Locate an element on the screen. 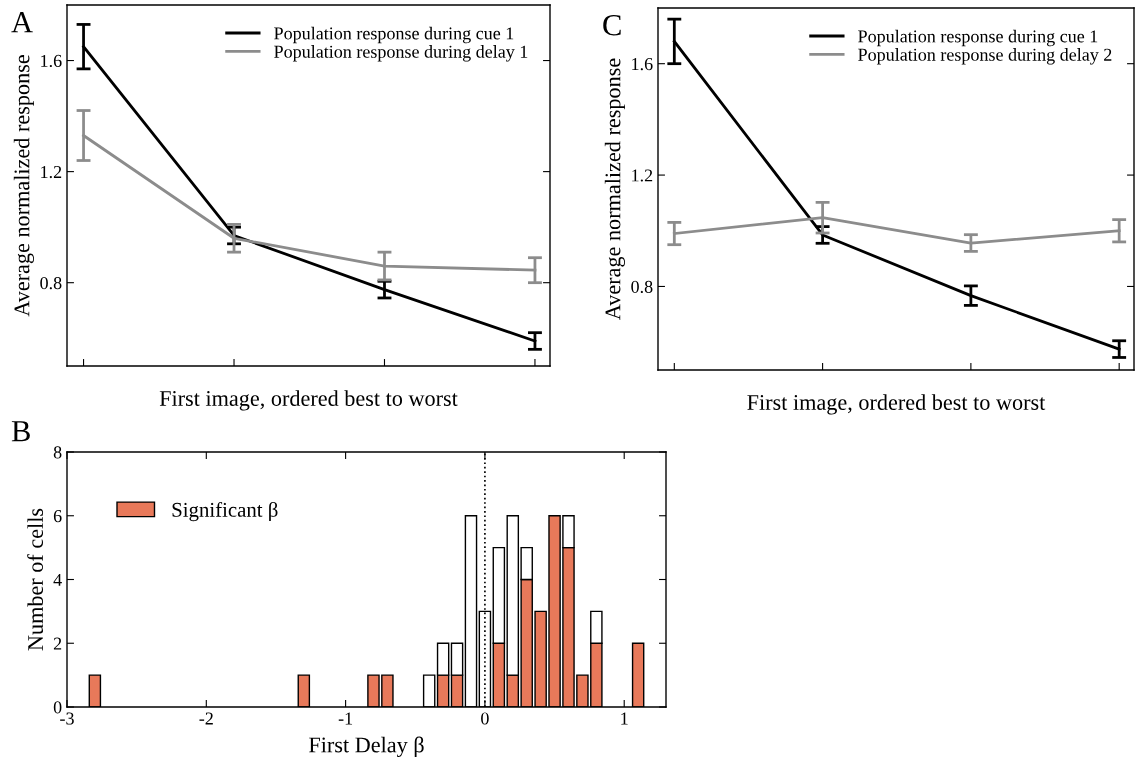  chart-title: B is located at coordinates (20, 431).